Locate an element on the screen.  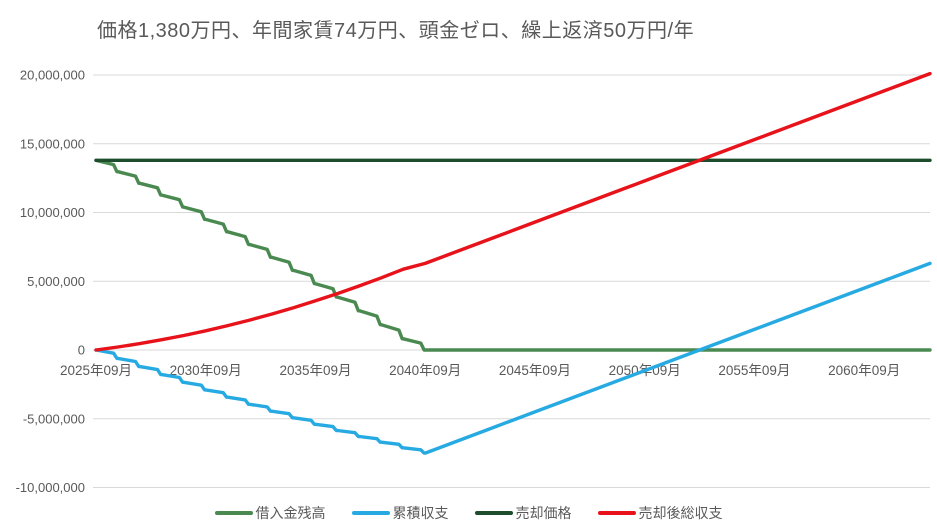
legend-swatch-total-after-sale is located at coordinates (616, 513).